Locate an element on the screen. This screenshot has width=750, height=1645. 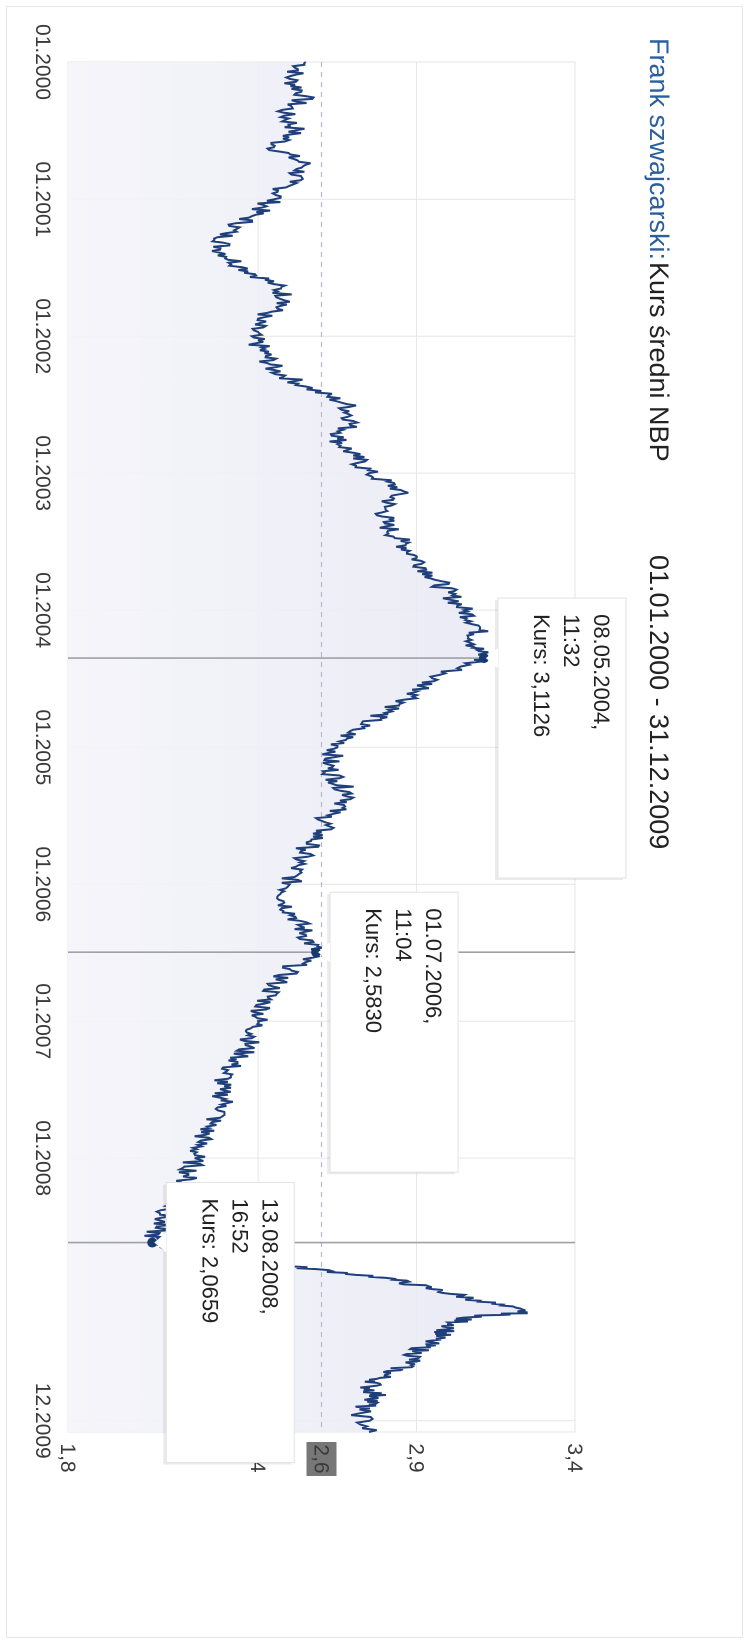
tooltip-value: Kurs: 3,1126 is located at coordinates (541, 675).